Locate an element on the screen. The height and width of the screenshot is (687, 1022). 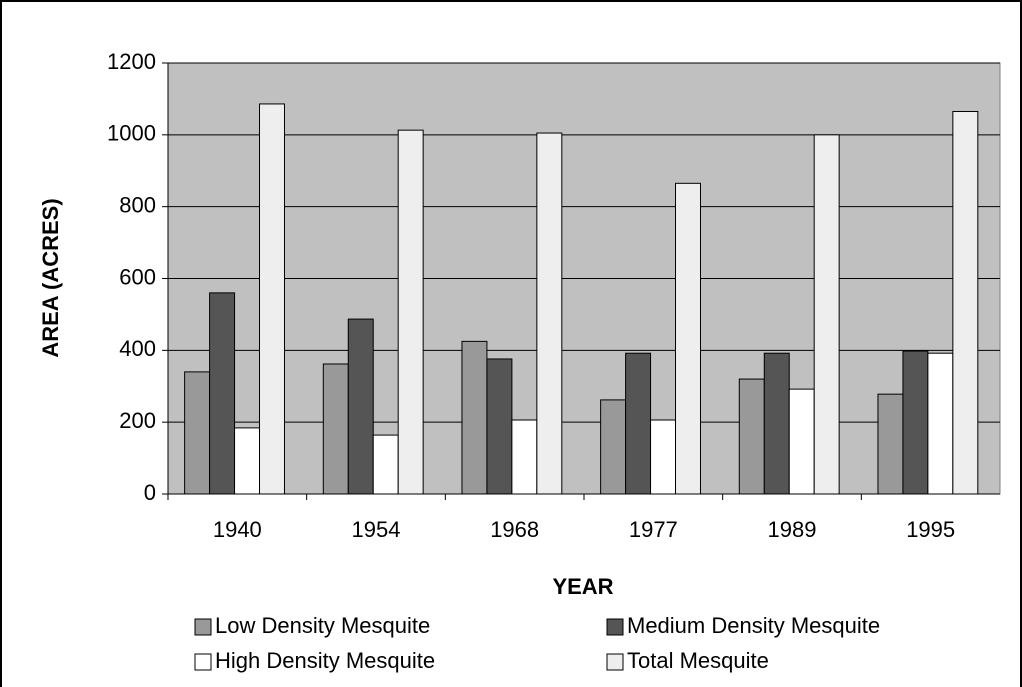
legend-label: Low Density Mesquite is located at coordinates (322, 625).